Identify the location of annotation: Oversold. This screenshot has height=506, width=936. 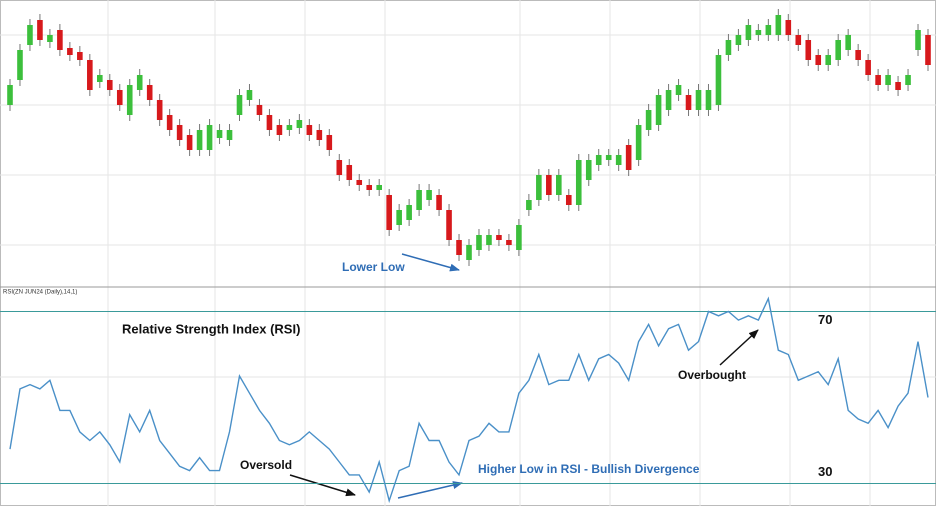
(266, 465).